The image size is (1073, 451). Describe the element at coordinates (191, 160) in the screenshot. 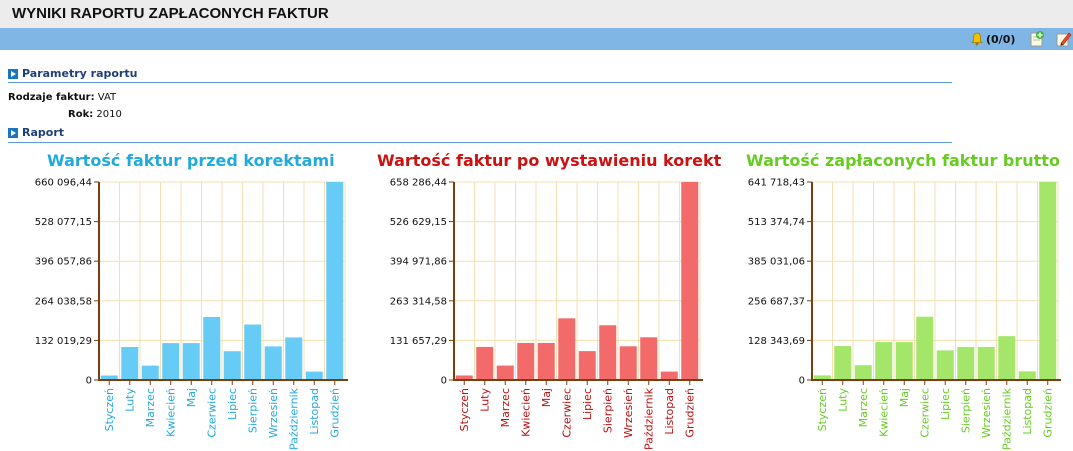

I see `chart-title-before-corrections: Wartość faktur przed korektami` at that location.